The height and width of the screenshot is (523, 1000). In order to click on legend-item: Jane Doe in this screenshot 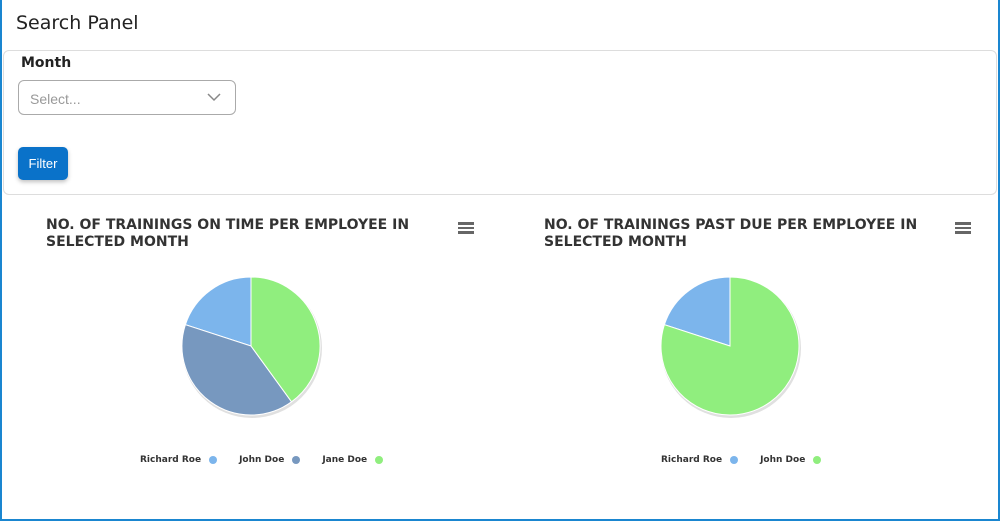, I will do `click(353, 460)`.